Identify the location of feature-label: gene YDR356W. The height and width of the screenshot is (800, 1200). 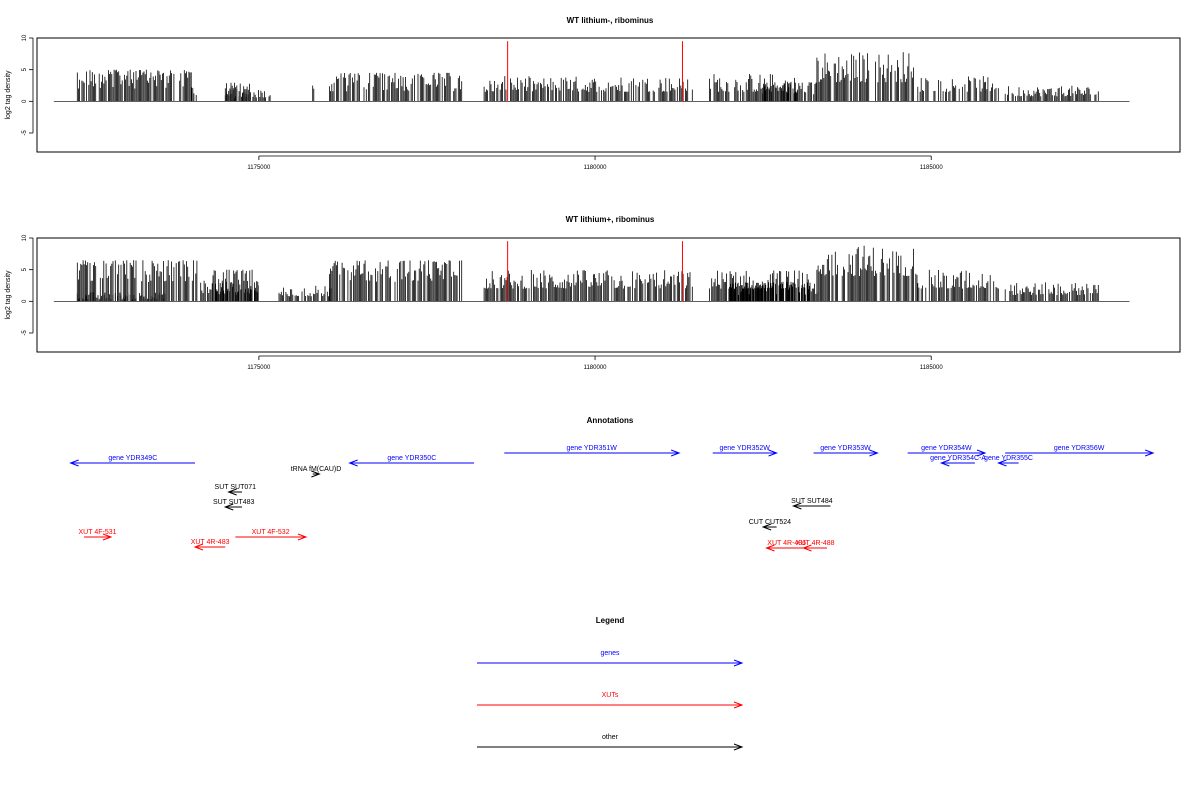
(1079, 448).